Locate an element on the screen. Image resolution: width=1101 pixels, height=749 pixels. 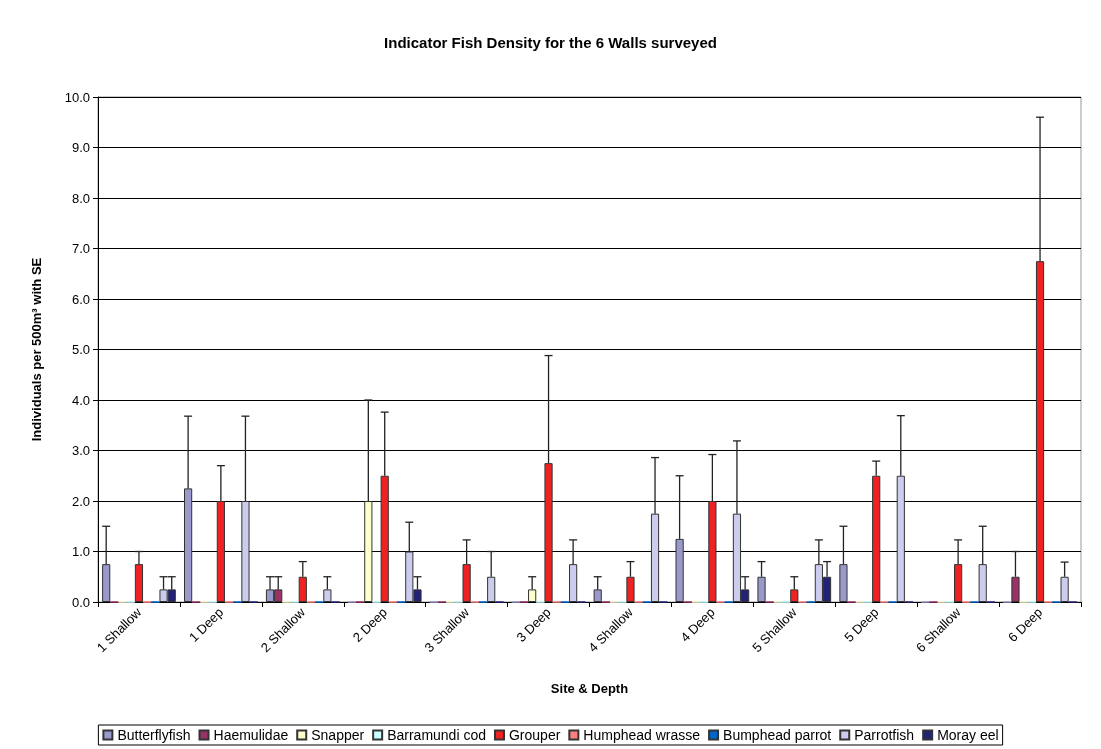
legend-label: Haemulidae is located at coordinates (251, 735).